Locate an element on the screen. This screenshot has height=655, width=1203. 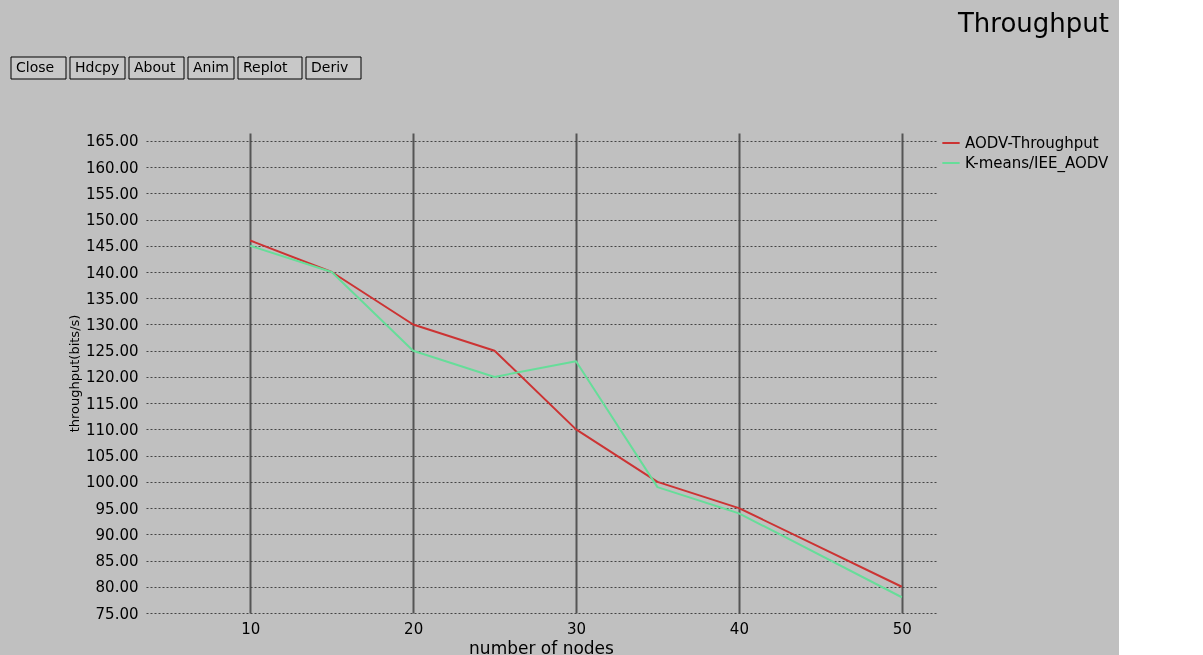
text: Deriv is located at coordinates (330, 67).